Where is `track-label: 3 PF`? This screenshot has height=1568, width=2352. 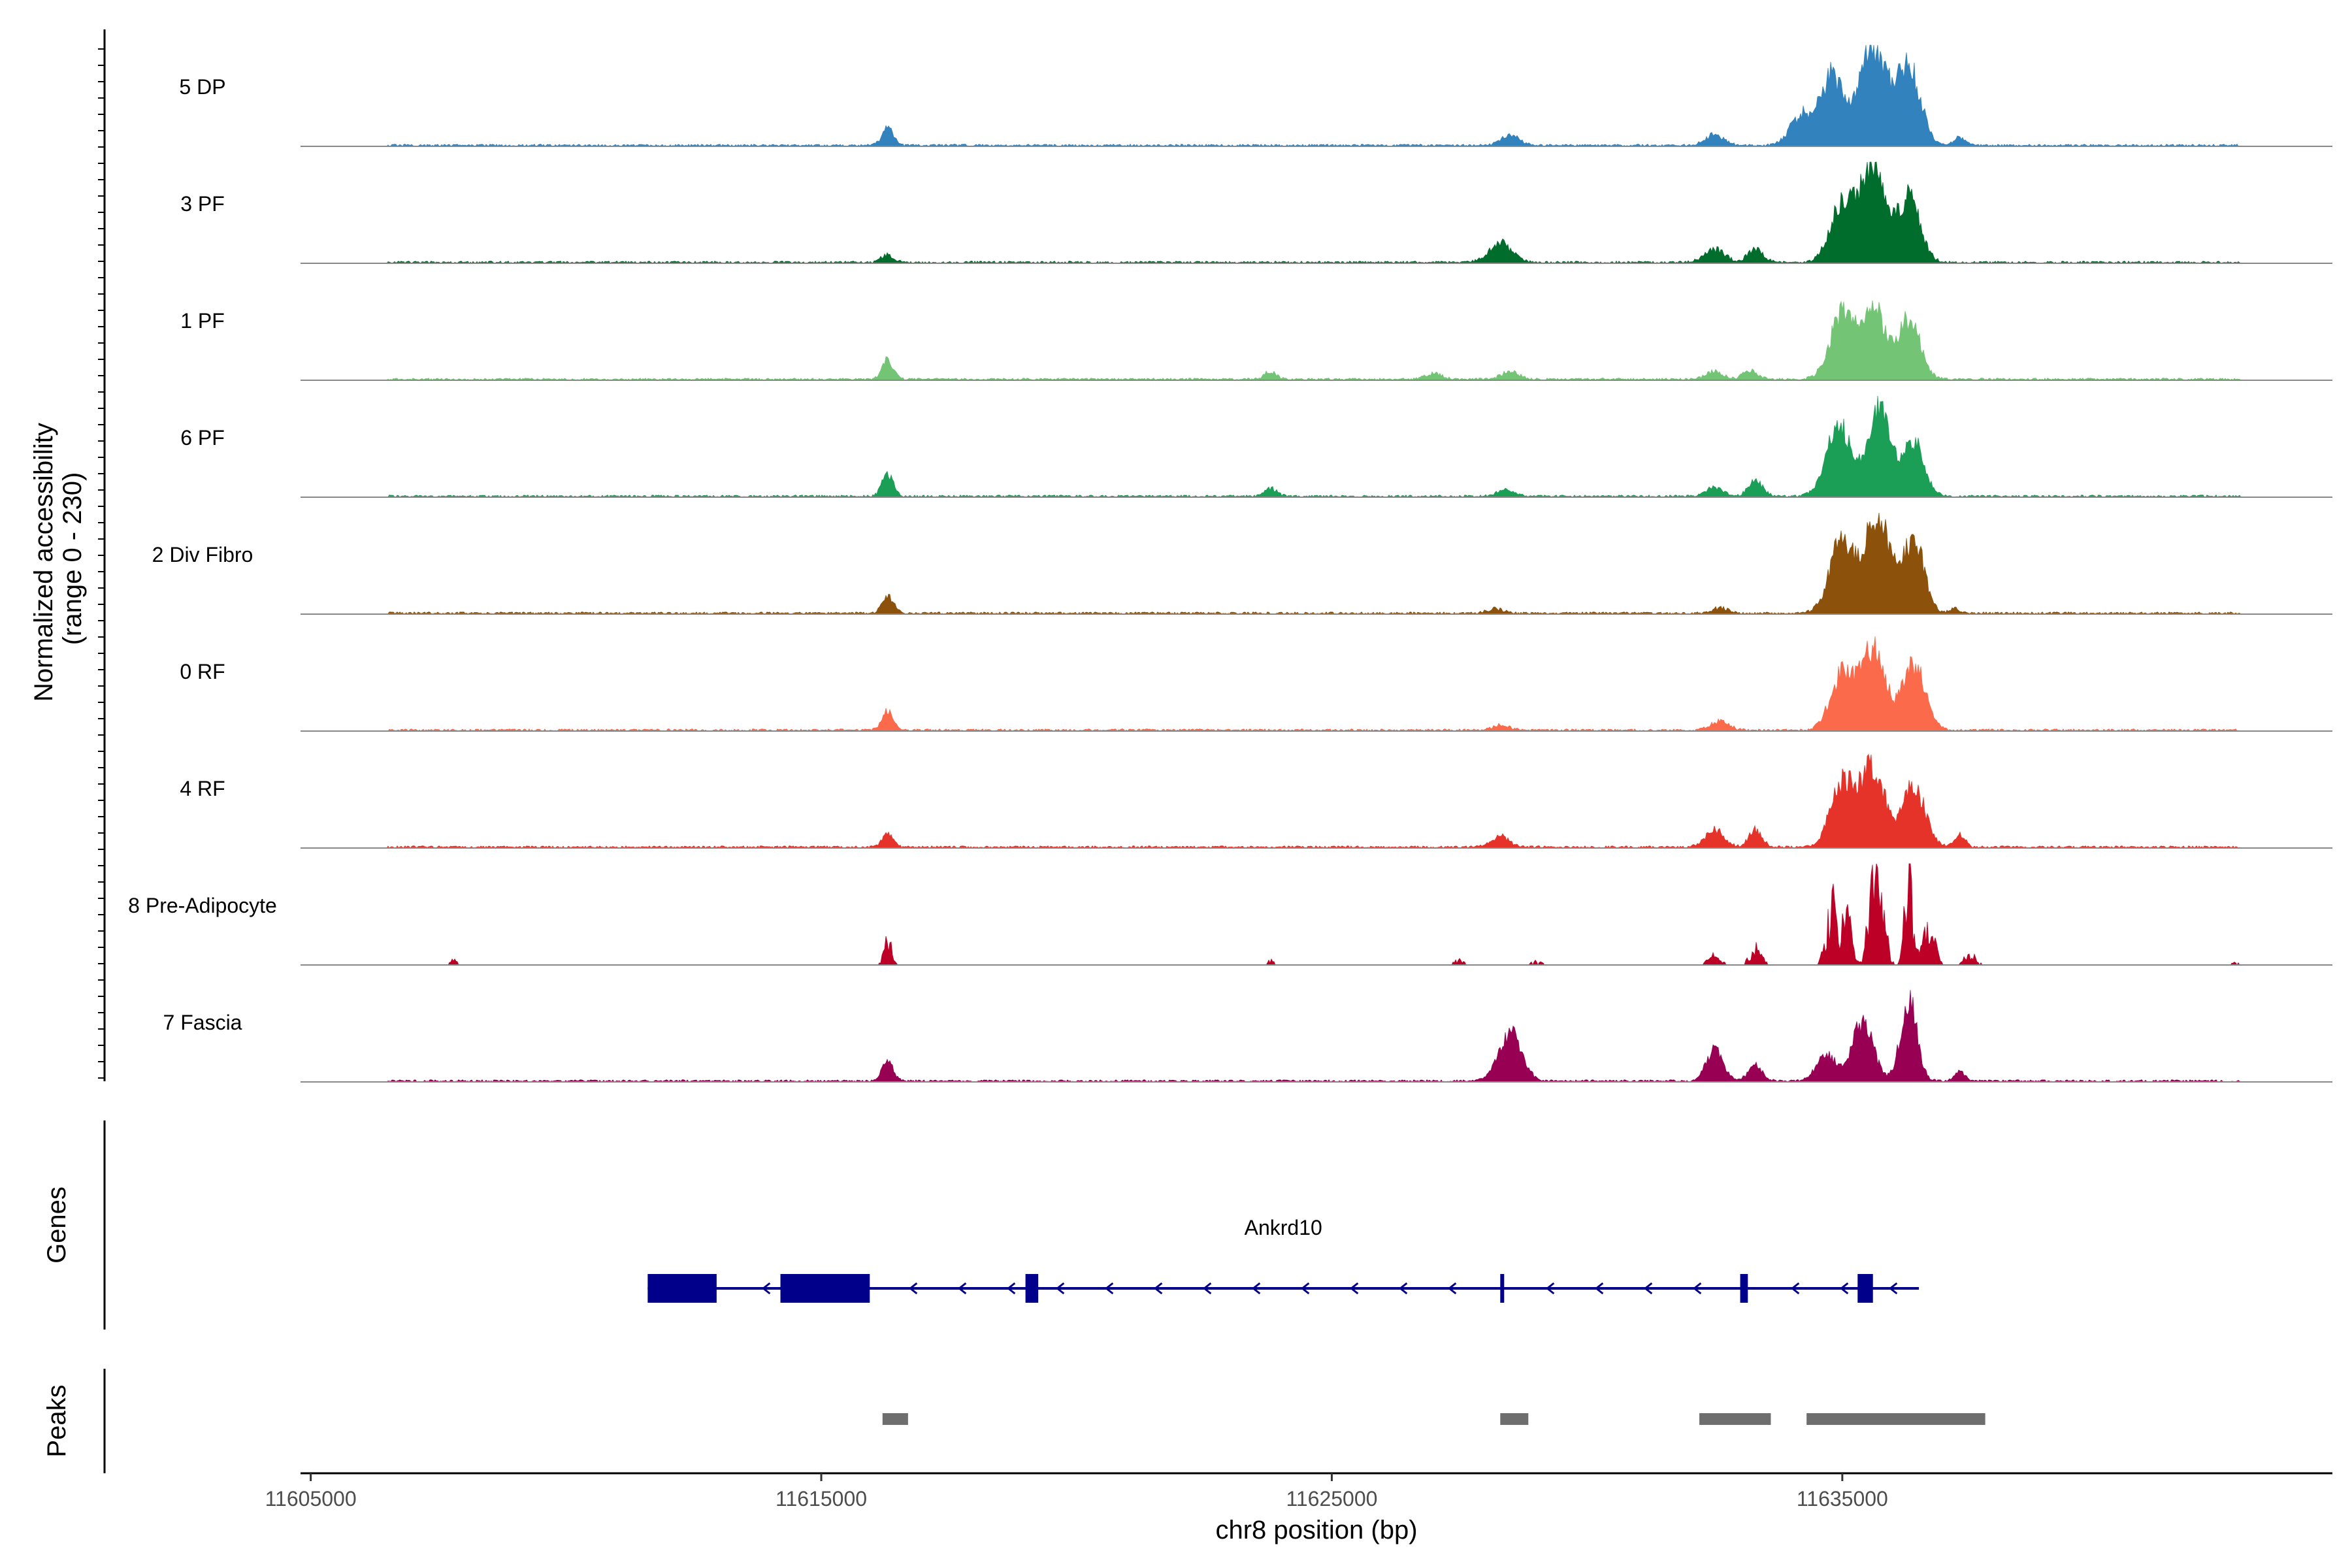 track-label: 3 PF is located at coordinates (202, 204).